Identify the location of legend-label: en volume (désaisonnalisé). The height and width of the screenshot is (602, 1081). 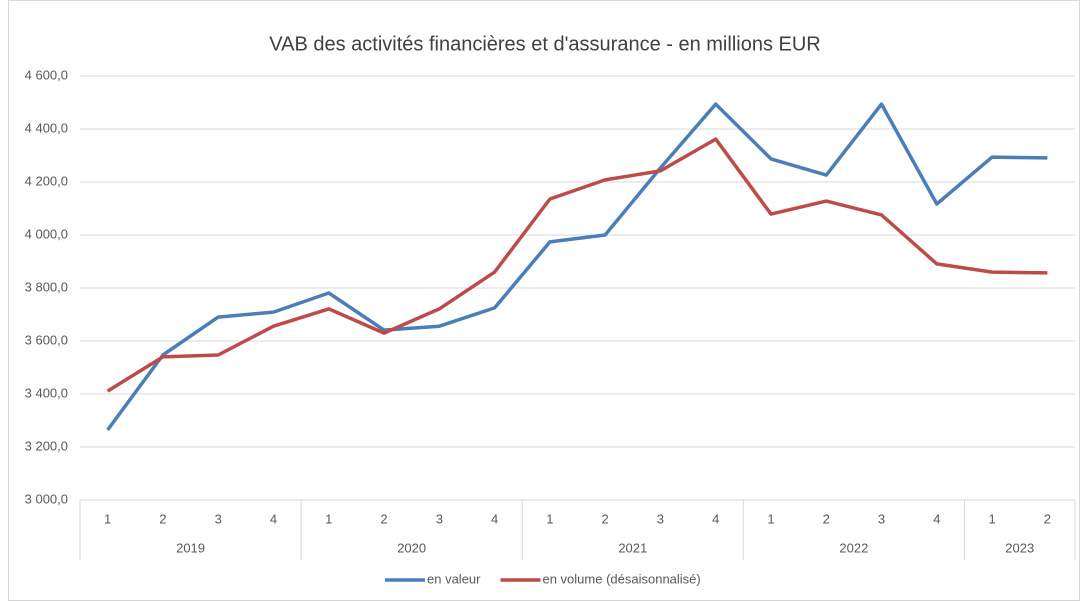
(621, 578).